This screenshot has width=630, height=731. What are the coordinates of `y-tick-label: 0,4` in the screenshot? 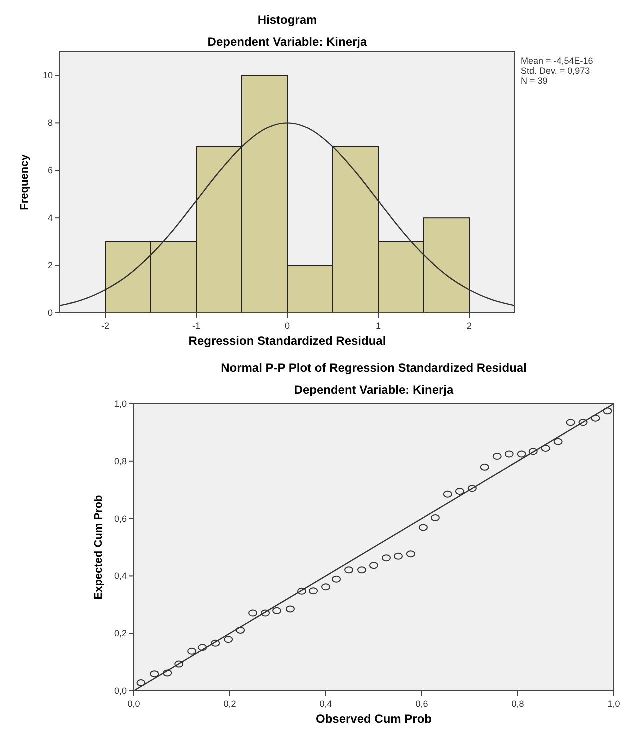 It's located at (120, 576).